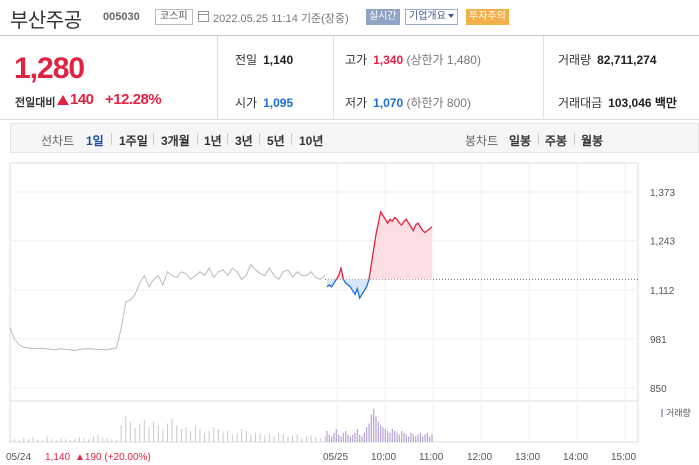 This screenshot has height=465, width=699. What do you see at coordinates (383, 457) in the screenshot?
I see `x-tick-label: 10:00` at bounding box center [383, 457].